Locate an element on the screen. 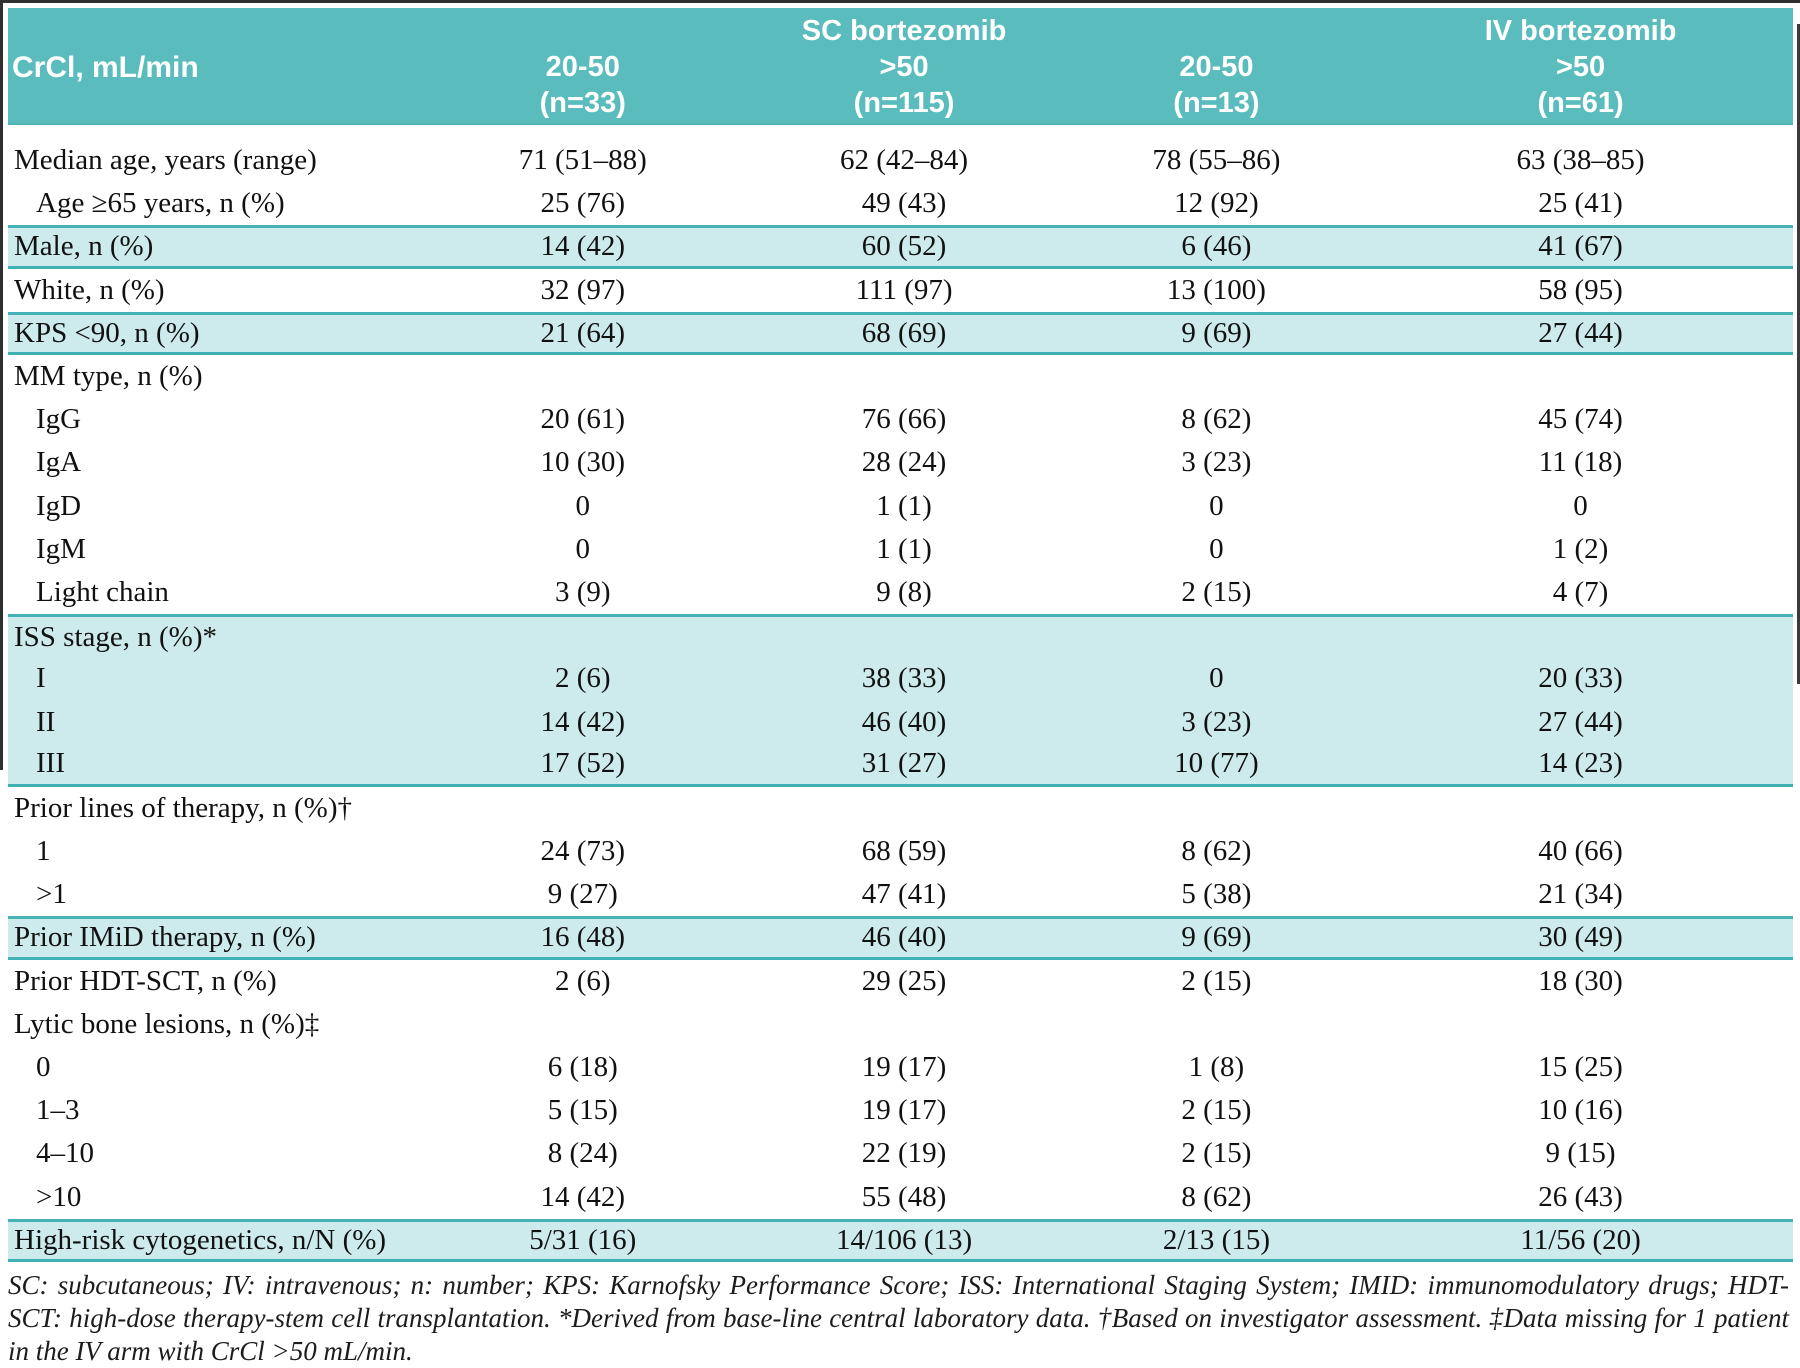 The image size is (1800, 1368). value-cell: 13 (100) is located at coordinates (1216, 289).